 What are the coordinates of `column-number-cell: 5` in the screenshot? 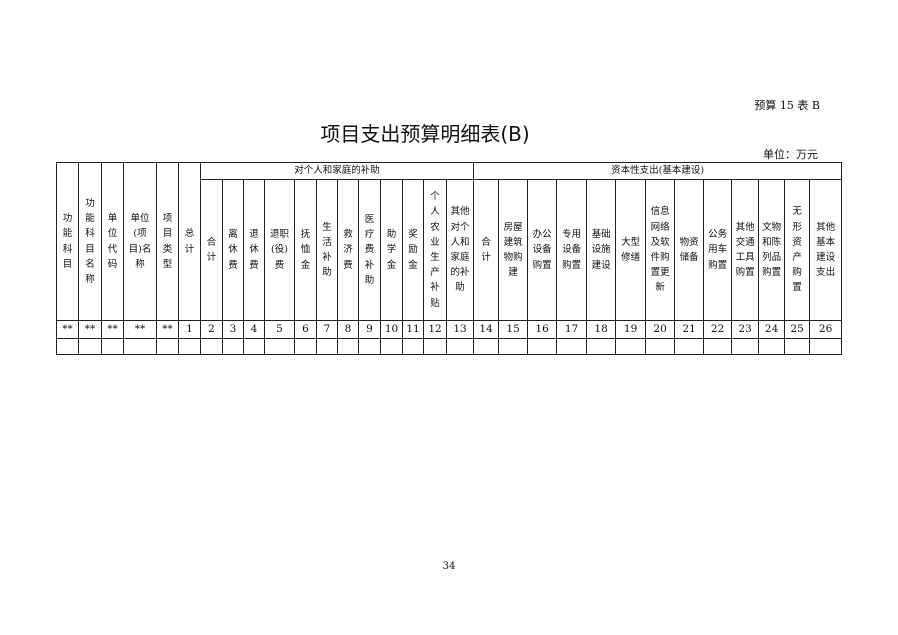 It's located at (279, 329).